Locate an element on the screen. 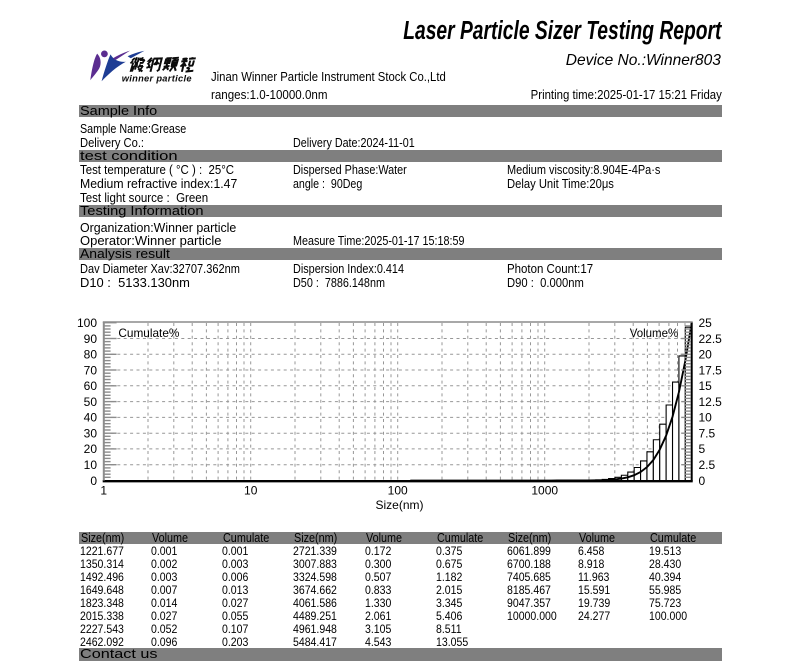 The height and width of the screenshot is (661, 802). svg-text: 40 is located at coordinates (91, 418).